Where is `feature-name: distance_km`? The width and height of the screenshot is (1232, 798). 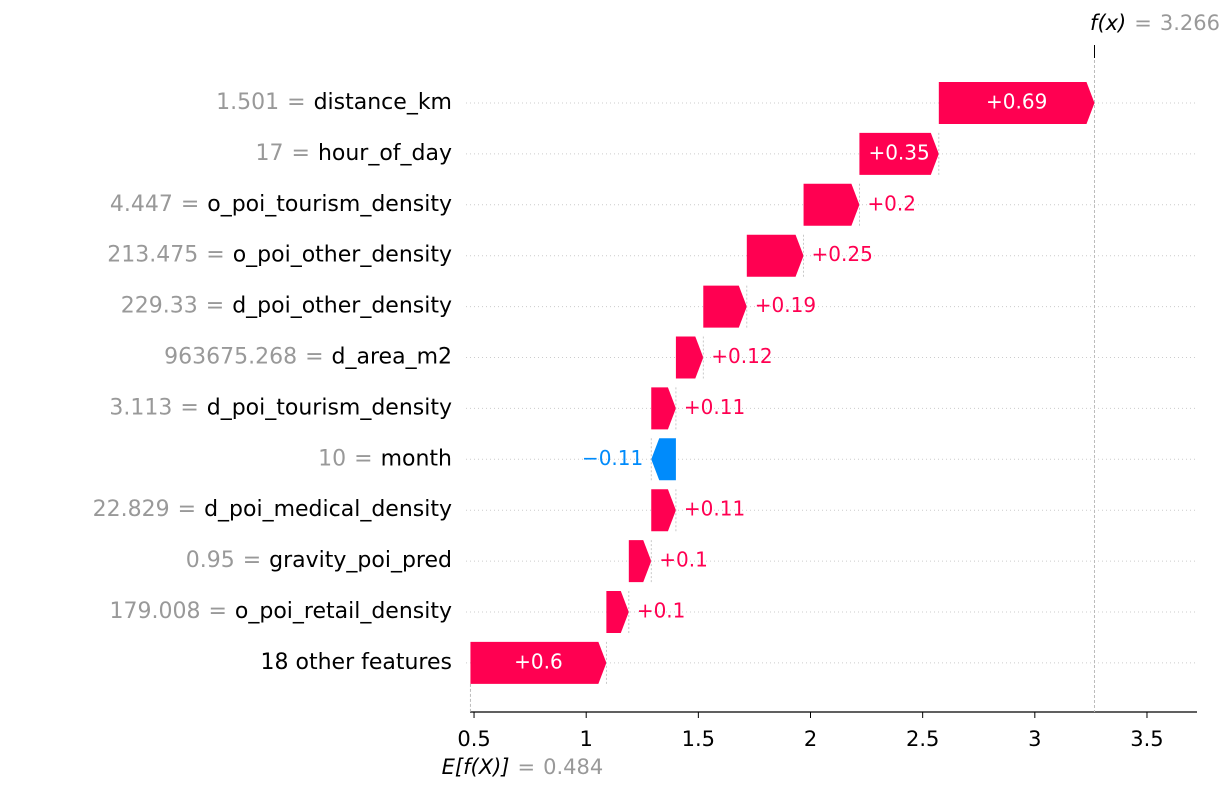 feature-name: distance_km is located at coordinates (383, 102).